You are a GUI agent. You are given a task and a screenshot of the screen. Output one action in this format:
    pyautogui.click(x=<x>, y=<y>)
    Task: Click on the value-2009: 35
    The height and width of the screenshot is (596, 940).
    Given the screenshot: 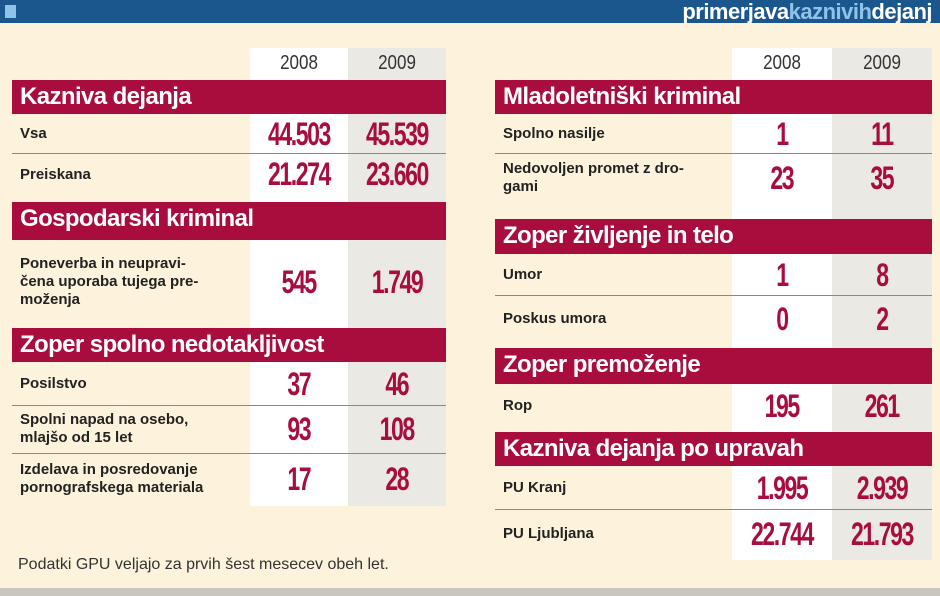 What is the action you would take?
    pyautogui.click(x=882, y=177)
    